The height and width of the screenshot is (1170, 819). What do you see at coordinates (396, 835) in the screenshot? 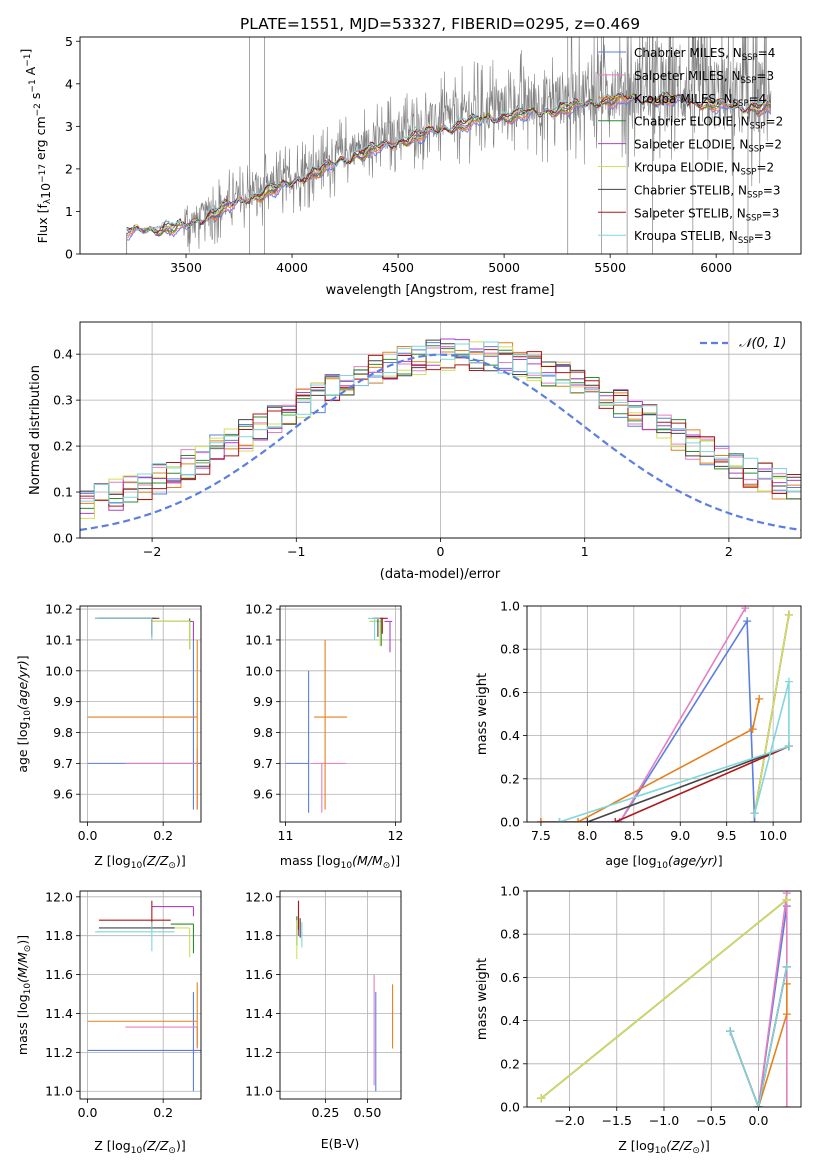
I see `x-tick-label: 12` at bounding box center [396, 835].